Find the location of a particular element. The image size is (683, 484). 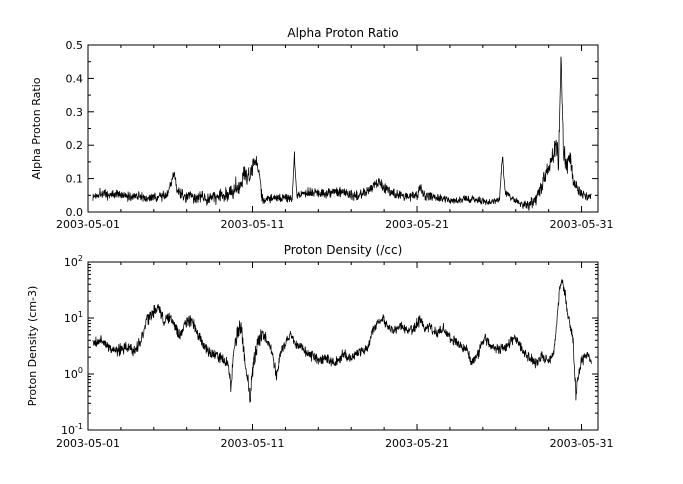

svg-text: 0.0 is located at coordinates (75, 212).